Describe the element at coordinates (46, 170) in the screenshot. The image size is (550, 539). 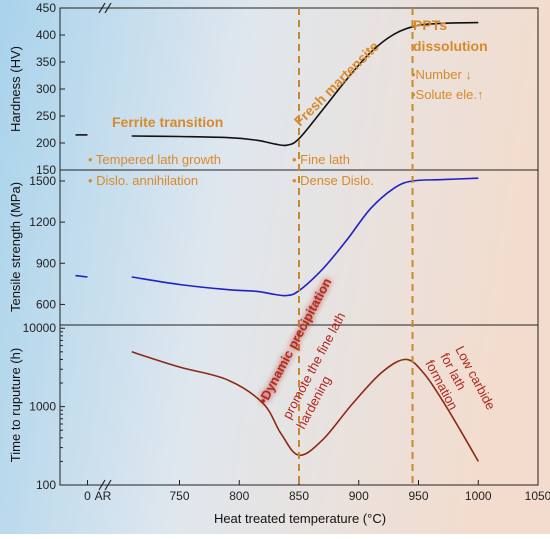
I see `y-tick-label: 150` at that location.